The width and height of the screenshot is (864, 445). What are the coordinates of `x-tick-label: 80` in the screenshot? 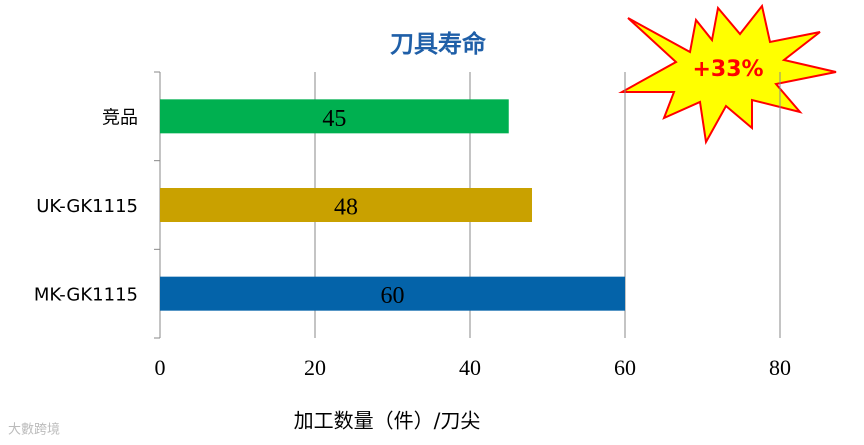 It's located at (780, 367).